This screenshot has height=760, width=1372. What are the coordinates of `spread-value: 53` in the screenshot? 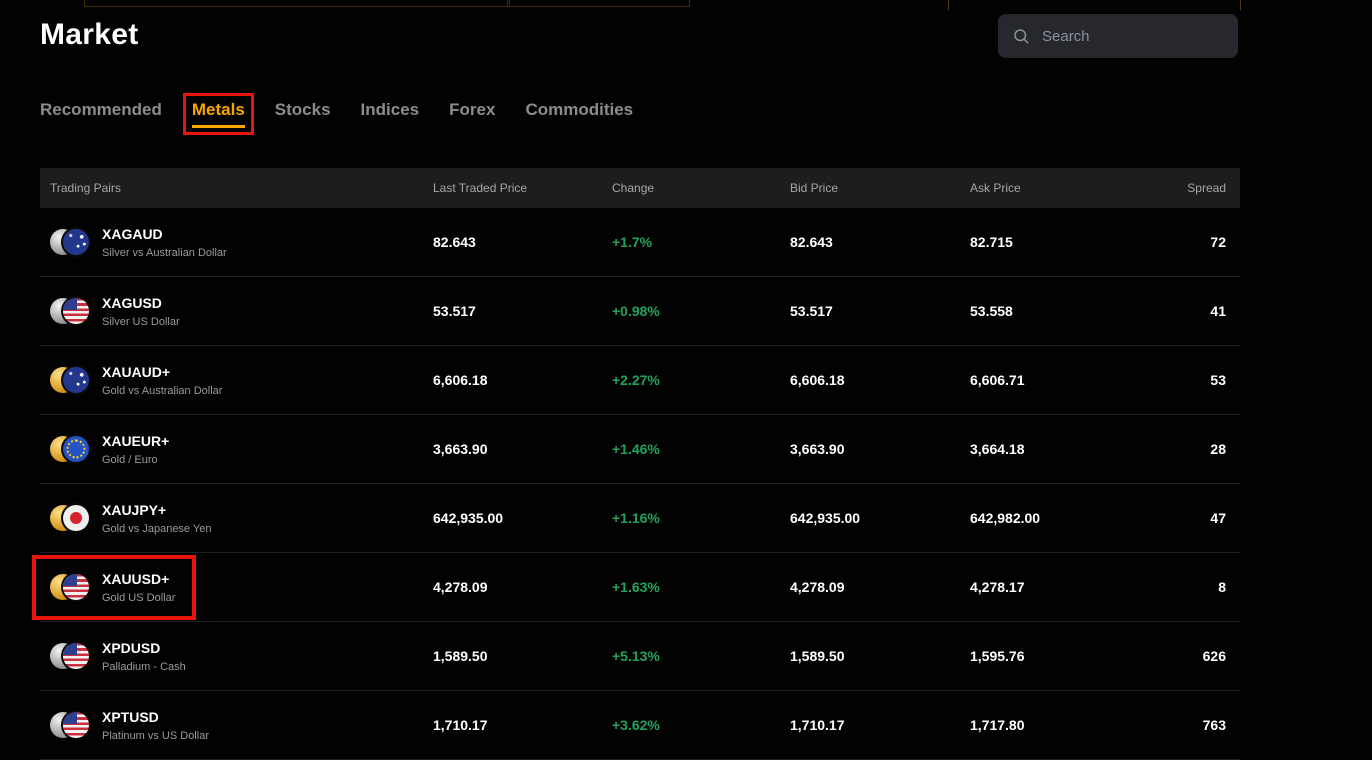 It's located at (1218, 380).